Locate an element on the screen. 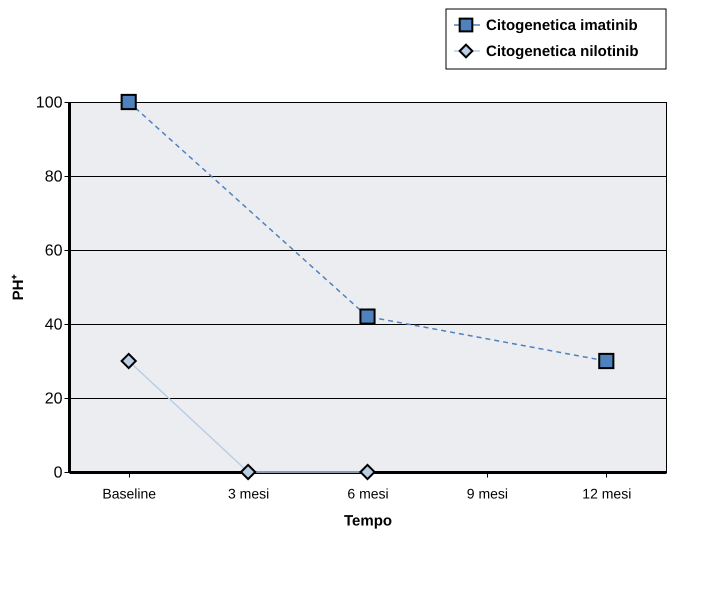 Image resolution: width=728 pixels, height=592 pixels. x-tick-label: 6 mesi is located at coordinates (368, 494).